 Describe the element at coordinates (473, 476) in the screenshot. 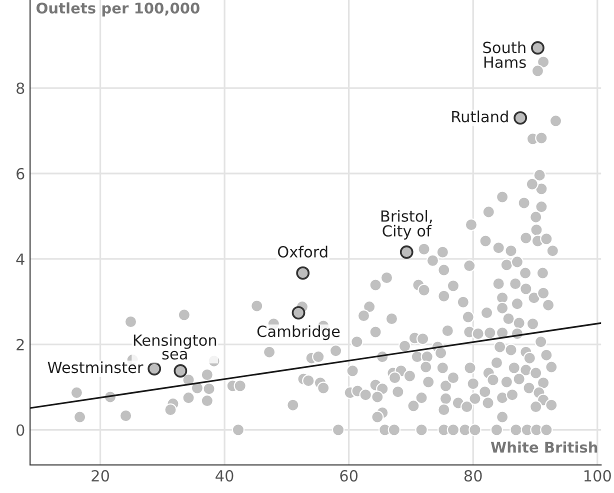

I see `x-tick-label: 80` at that location.